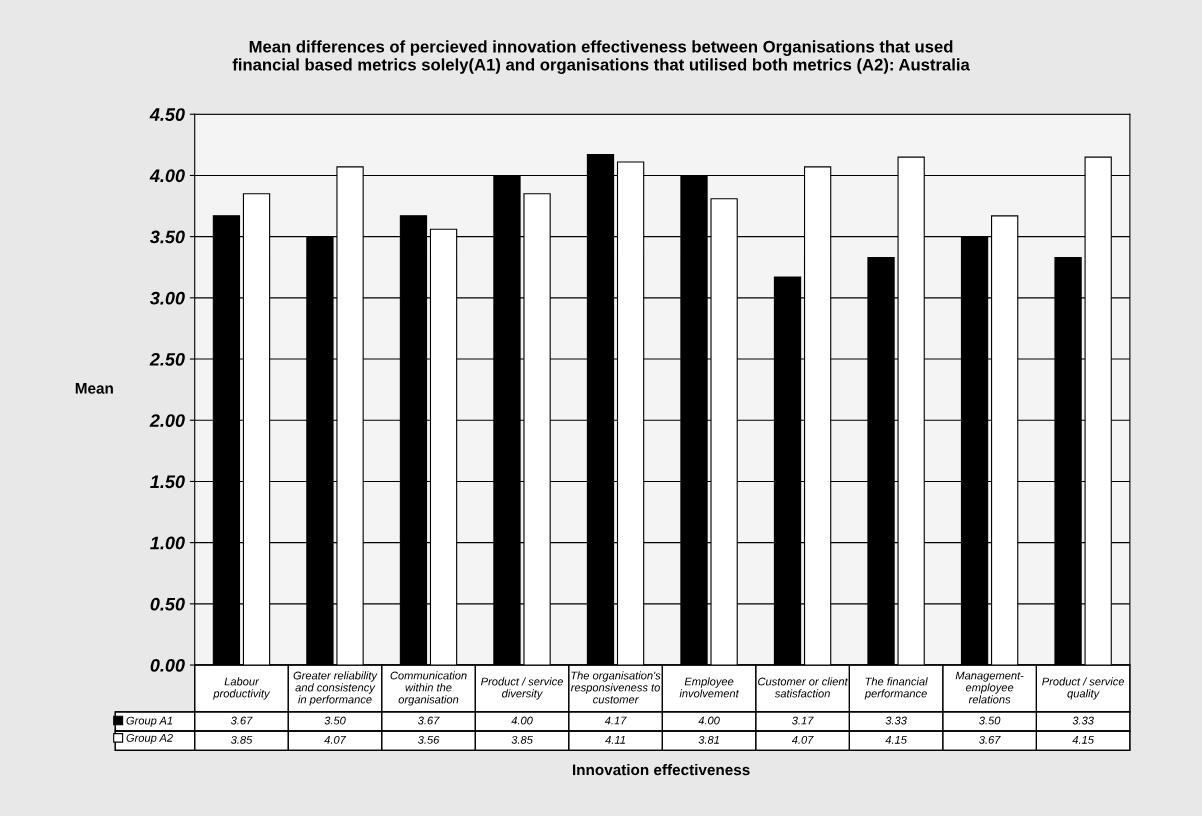 The image size is (1202, 816). Describe the element at coordinates (167, 420) in the screenshot. I see `y-tick-label: 2.00` at that location.